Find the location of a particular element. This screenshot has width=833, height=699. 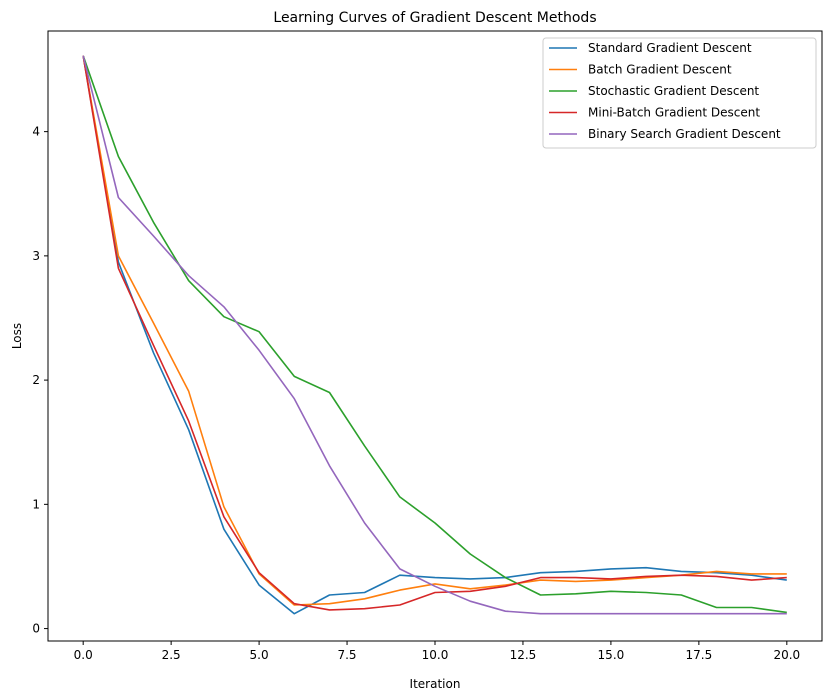

y-axis-label: Loss is located at coordinates (17, 336).